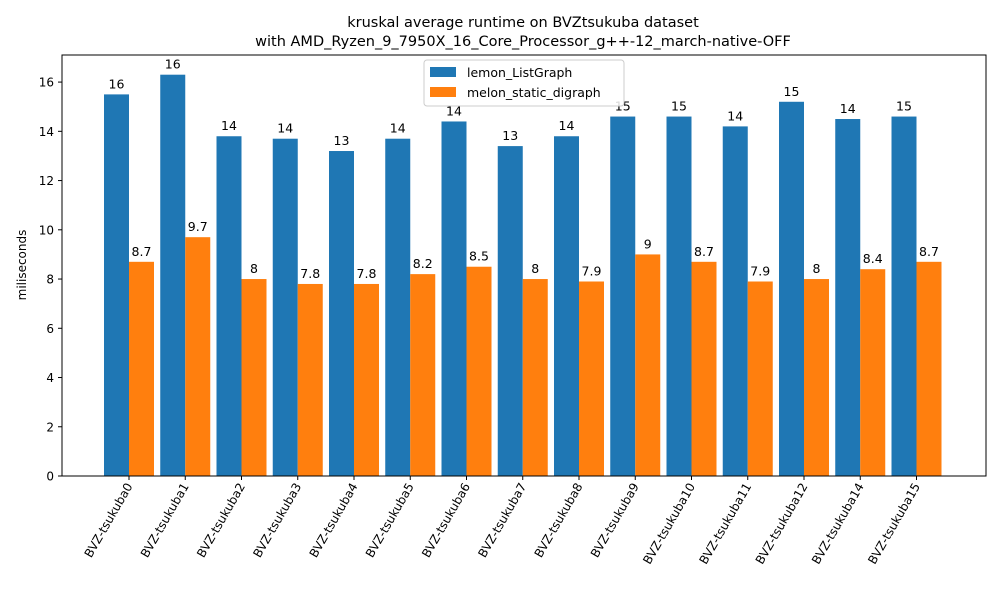 The image size is (1000, 600). I want to click on x-tick-label: BVZ-tsukuba12, so click(782, 524).